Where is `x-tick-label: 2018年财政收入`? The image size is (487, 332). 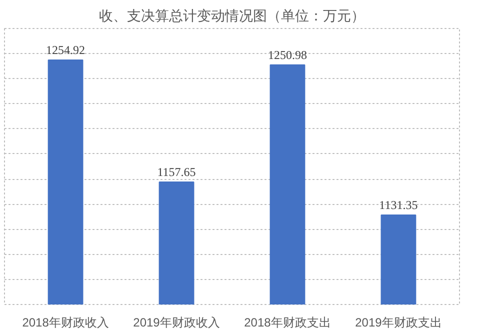
x-tick-label: 2018年财政收入 is located at coordinates (65, 323).